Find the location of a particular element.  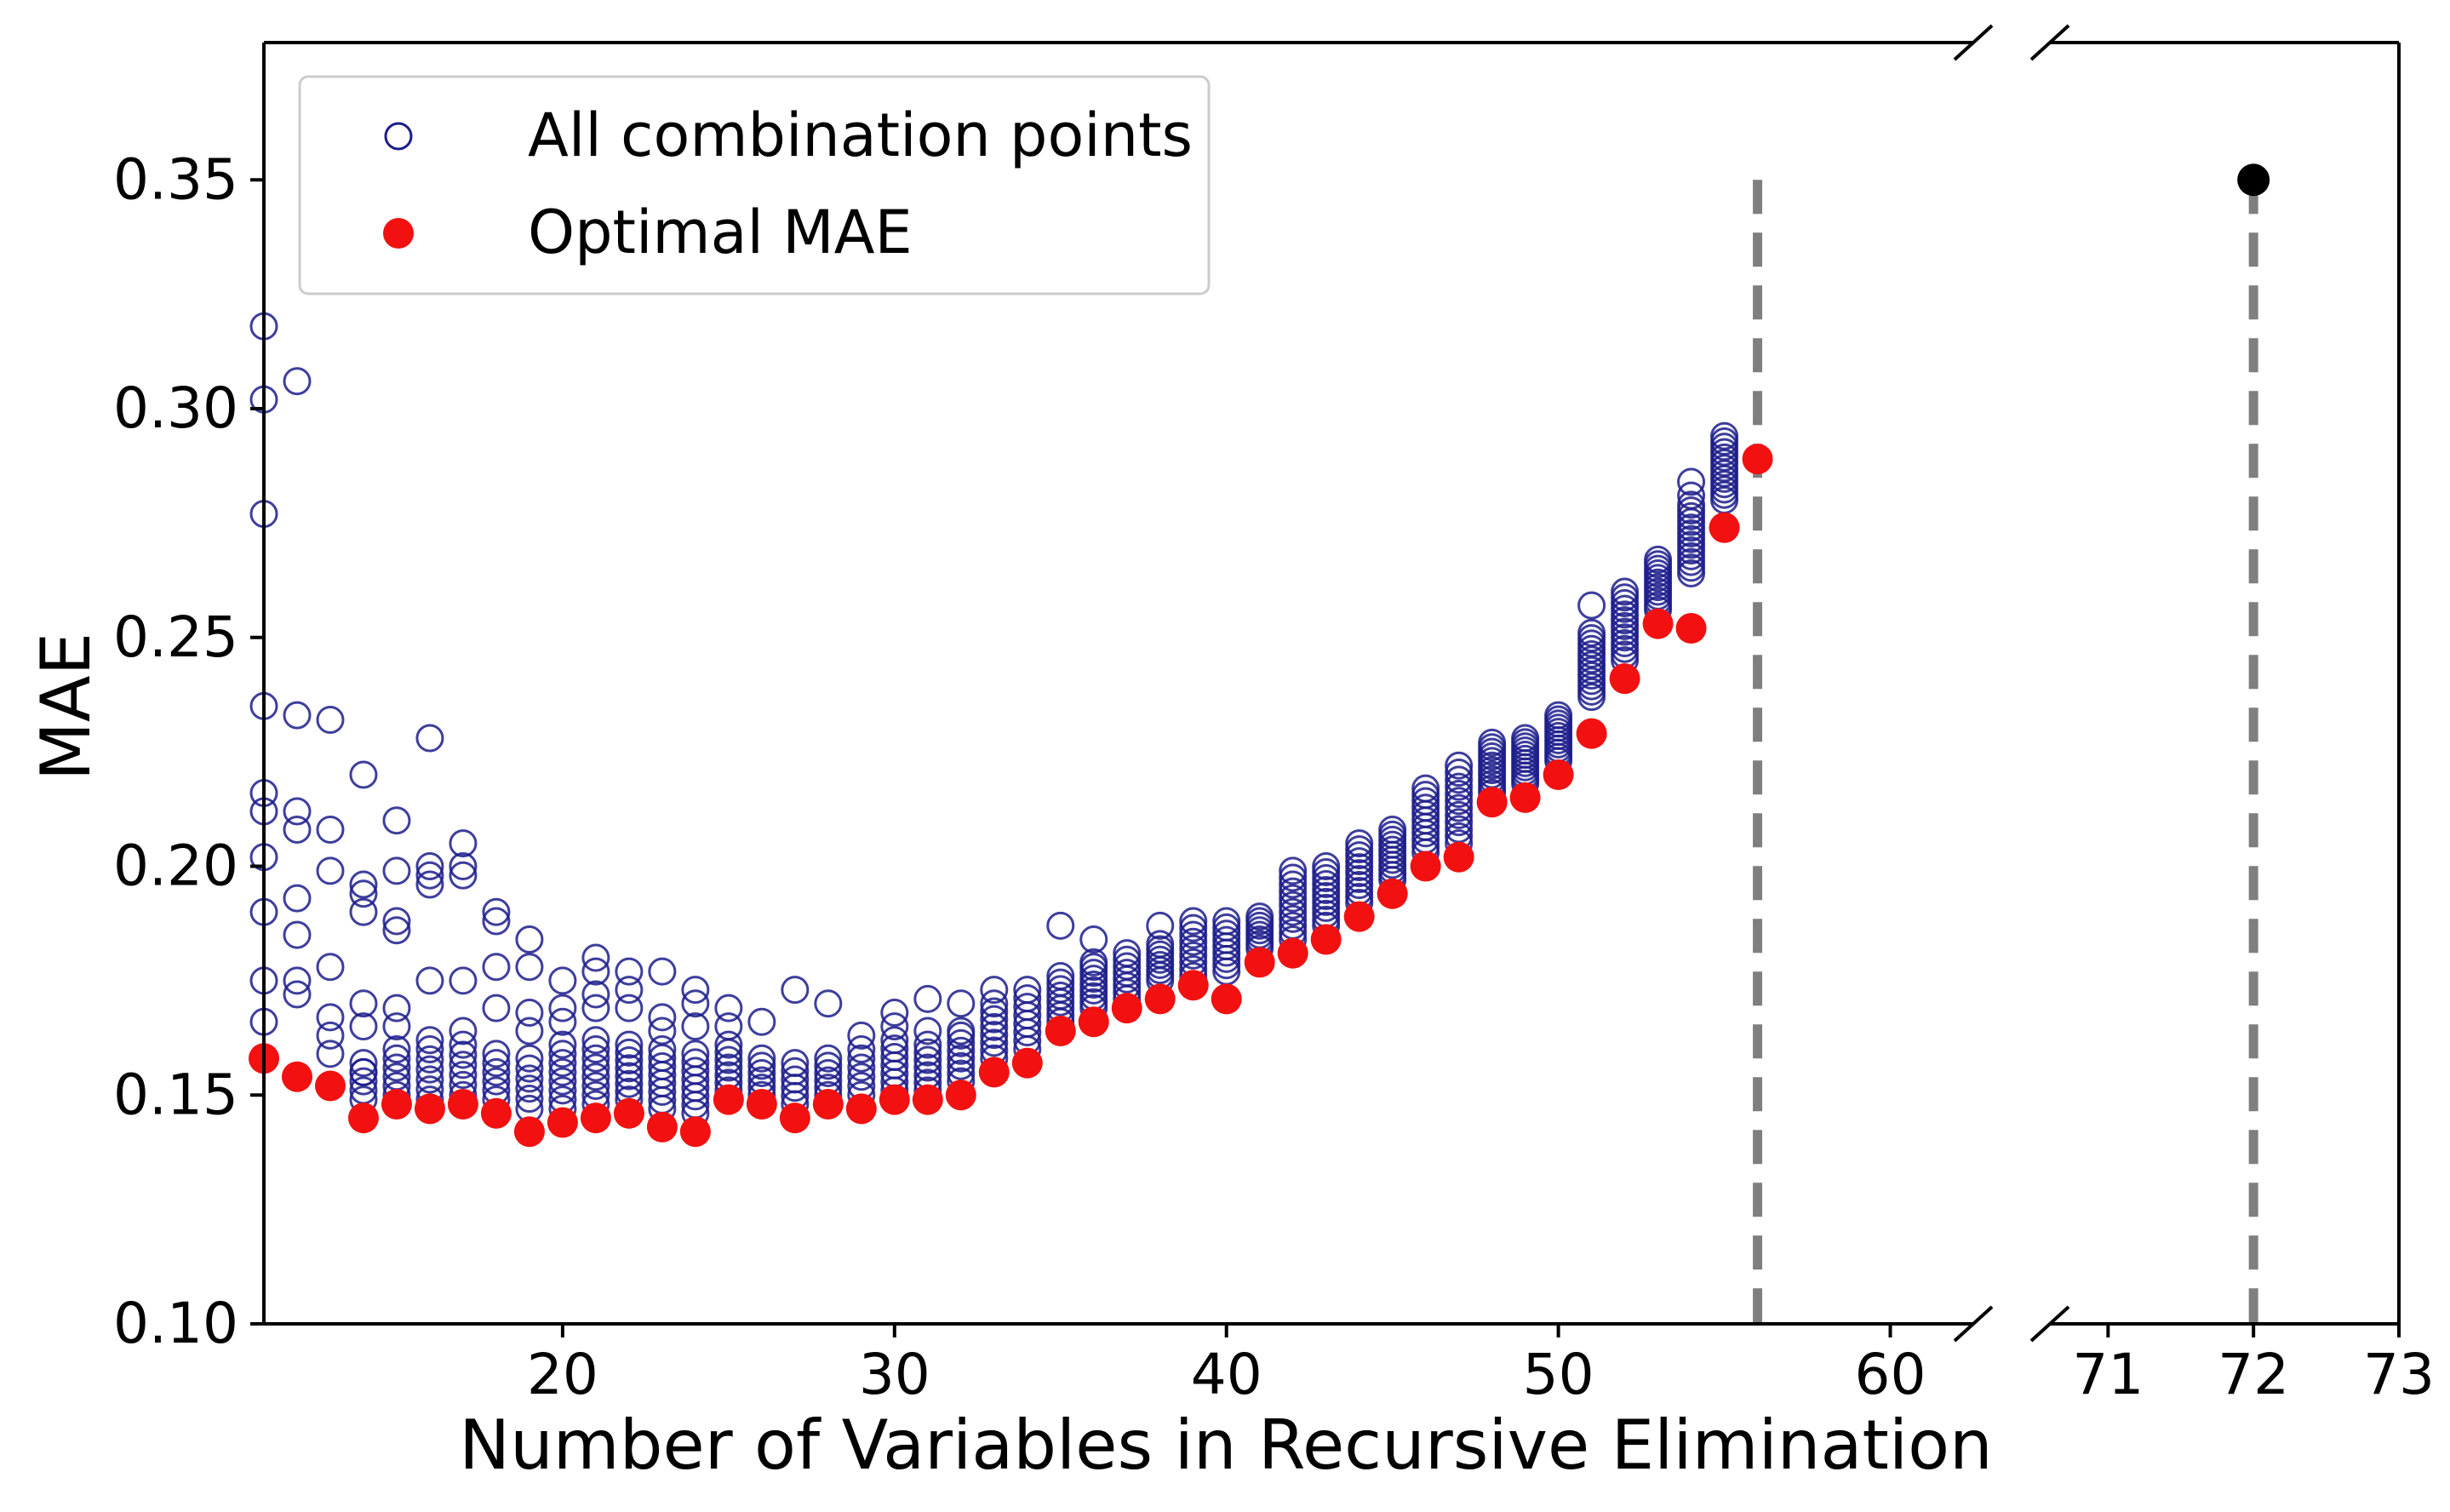

legend: All combination points Optimal MAE is located at coordinates (754, 185).